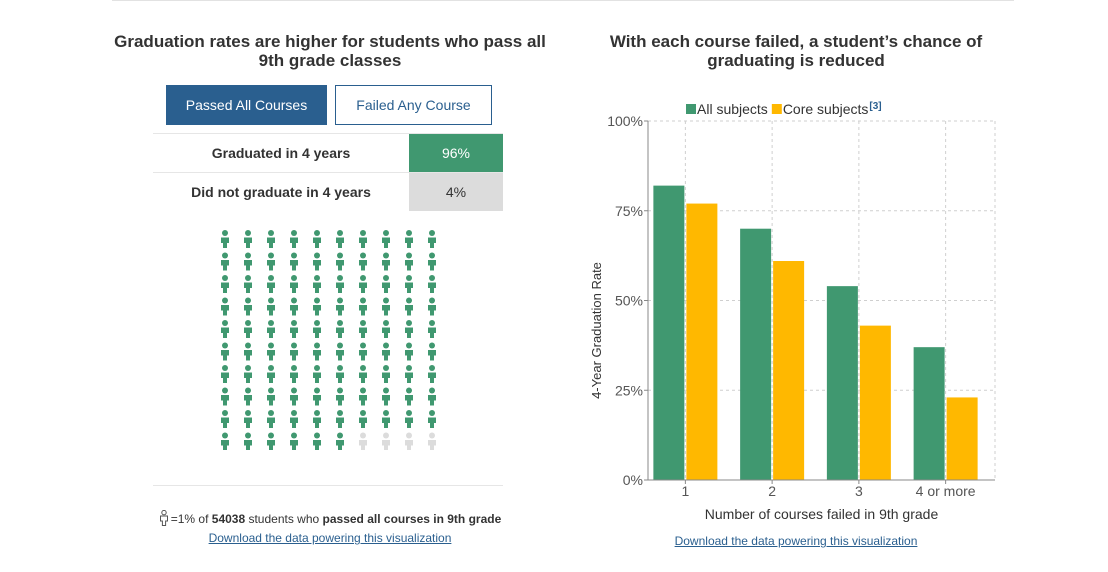 The image size is (1108, 572). I want to click on y-tick-label: 50%, so click(629, 301).